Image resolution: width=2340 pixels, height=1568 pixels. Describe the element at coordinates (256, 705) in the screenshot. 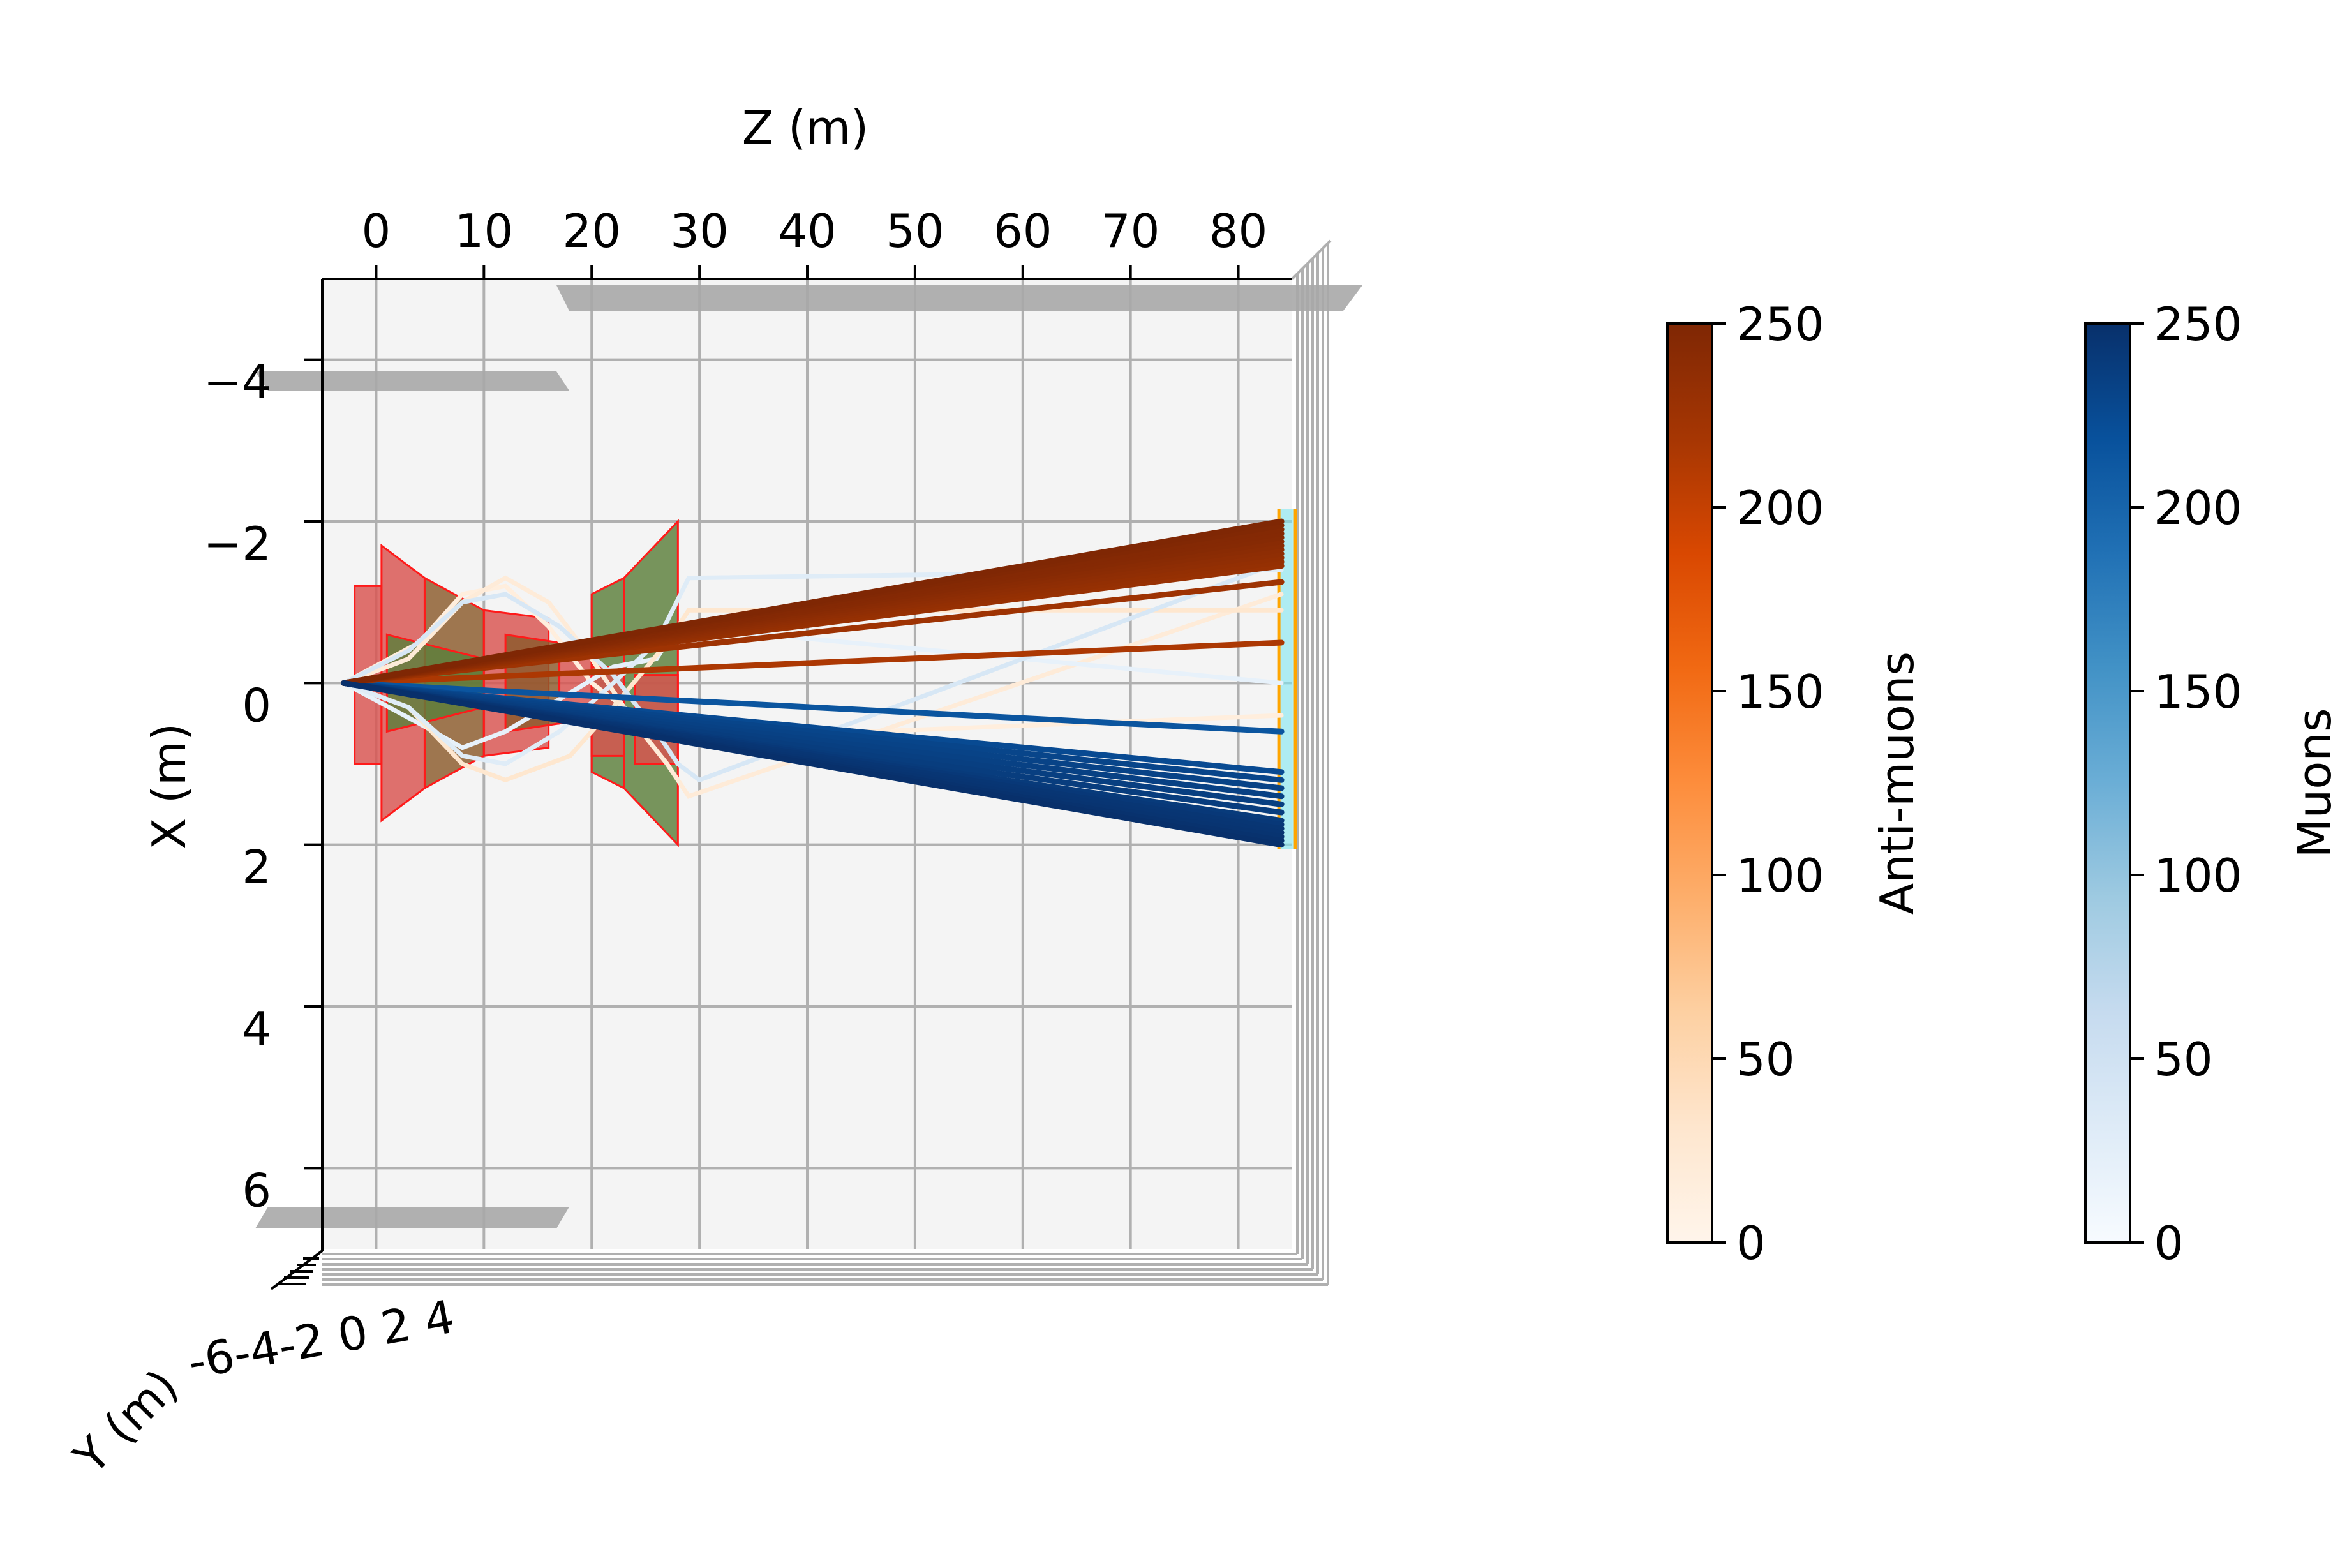

I see `x-tick-label: 0` at that location.